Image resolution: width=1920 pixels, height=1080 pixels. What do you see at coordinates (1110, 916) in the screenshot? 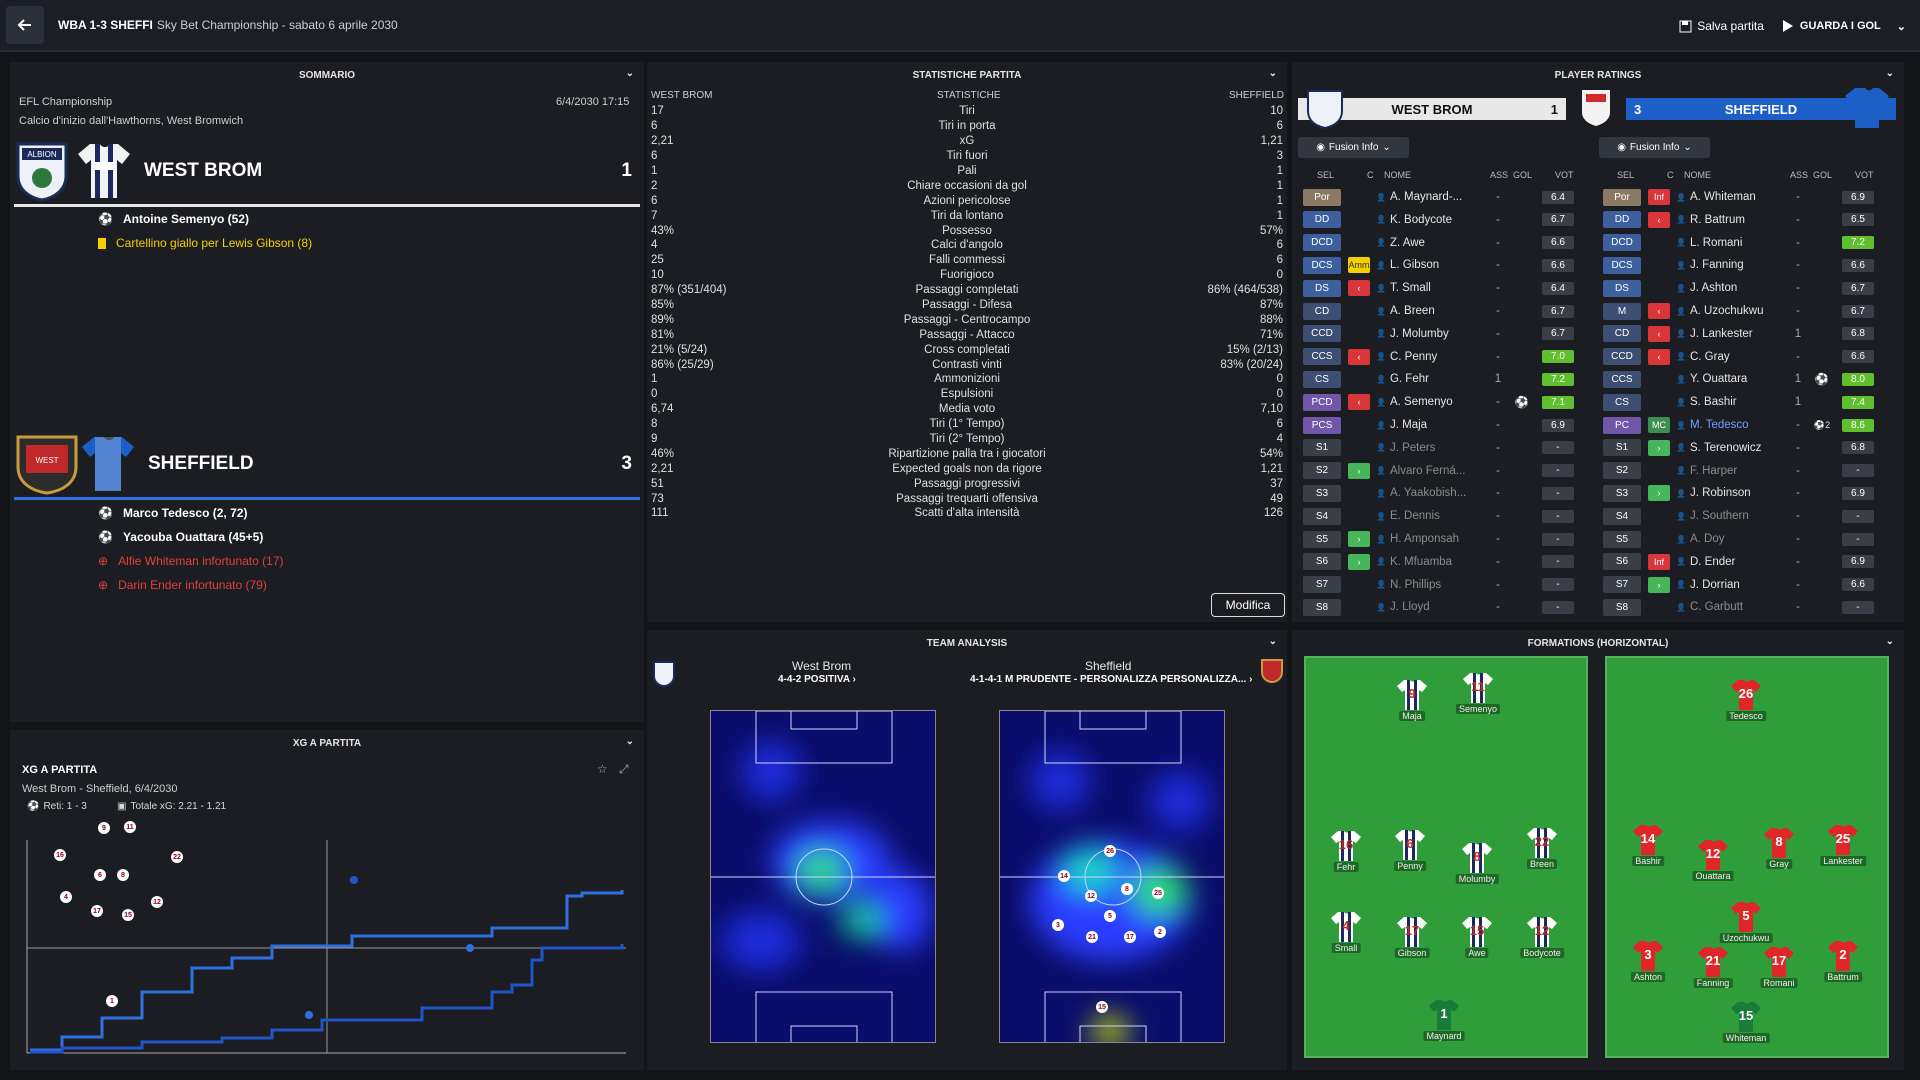
I see `heatmap-player-marker: 5` at bounding box center [1110, 916].